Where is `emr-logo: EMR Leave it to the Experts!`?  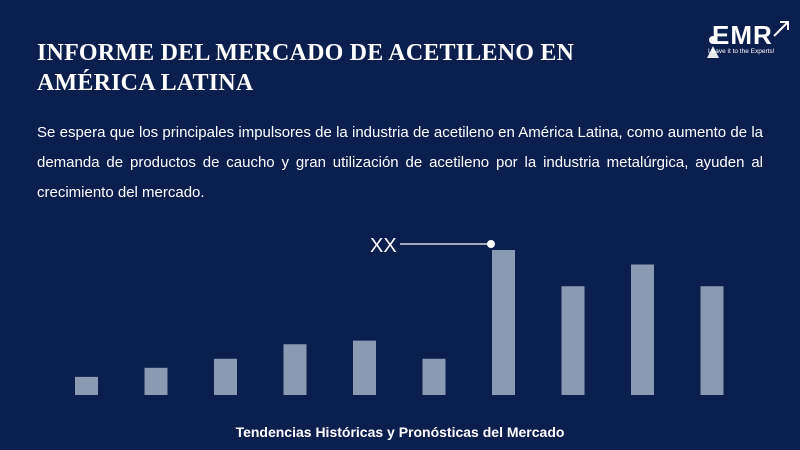 emr-logo: EMR Leave it to the Experts! is located at coordinates (747, 40).